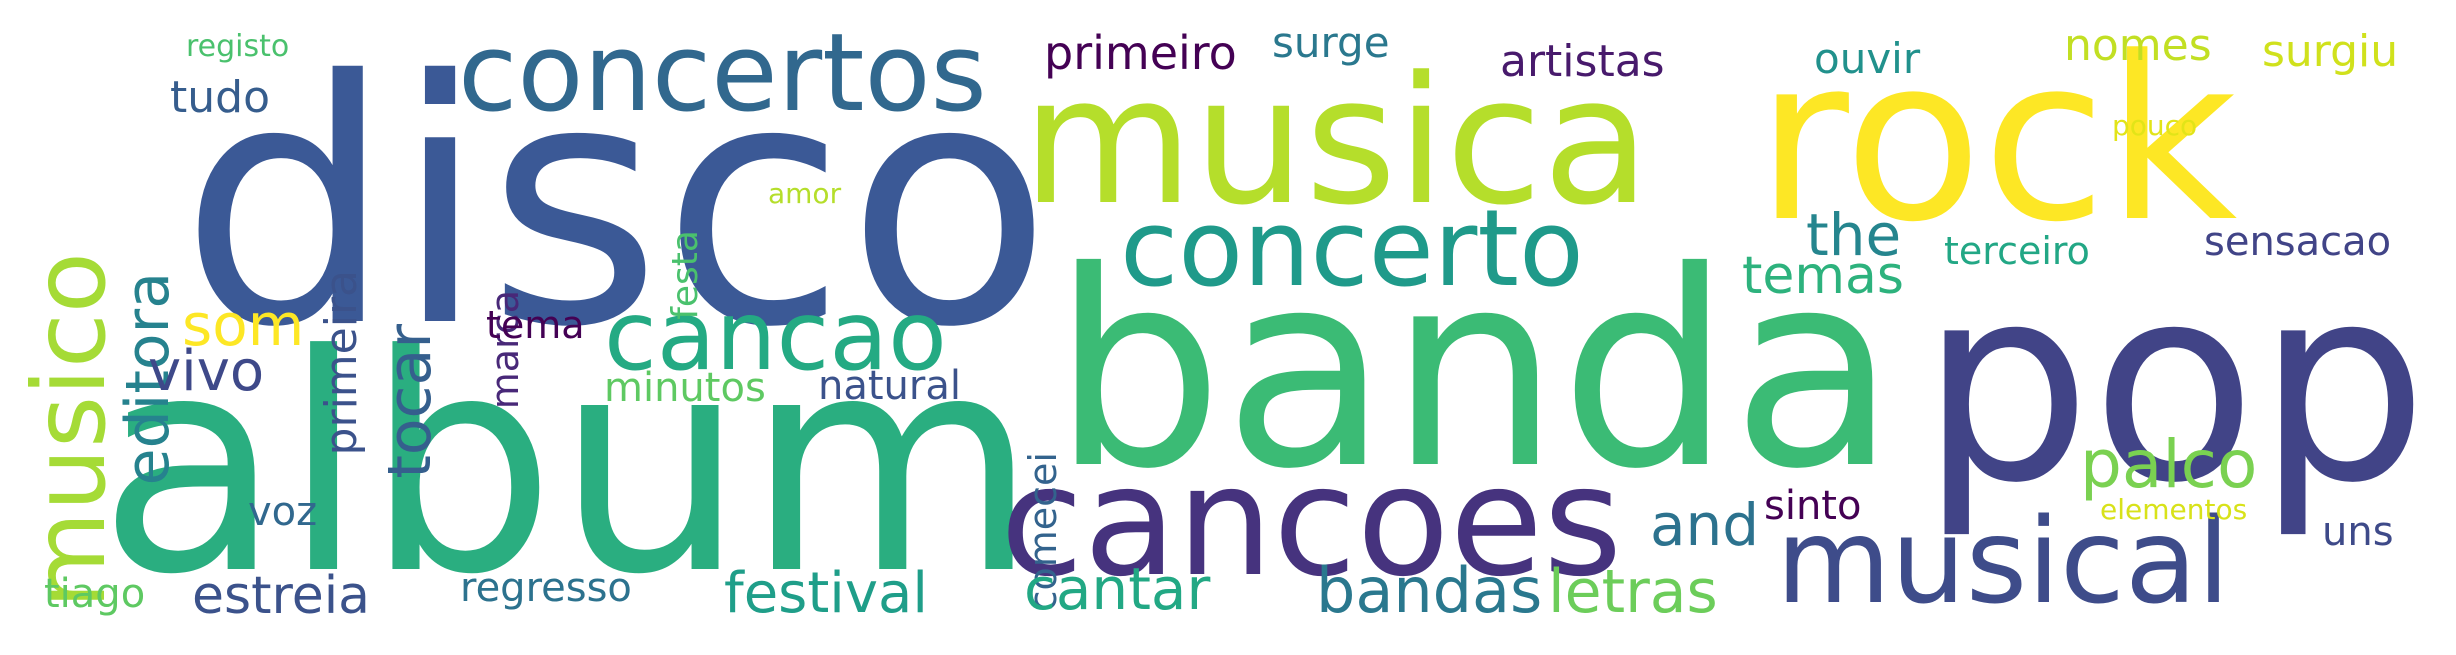 The height and width of the screenshot is (655, 2456). What do you see at coordinates (2358, 532) in the screenshot?
I see `word-uns: uns` at bounding box center [2358, 532].